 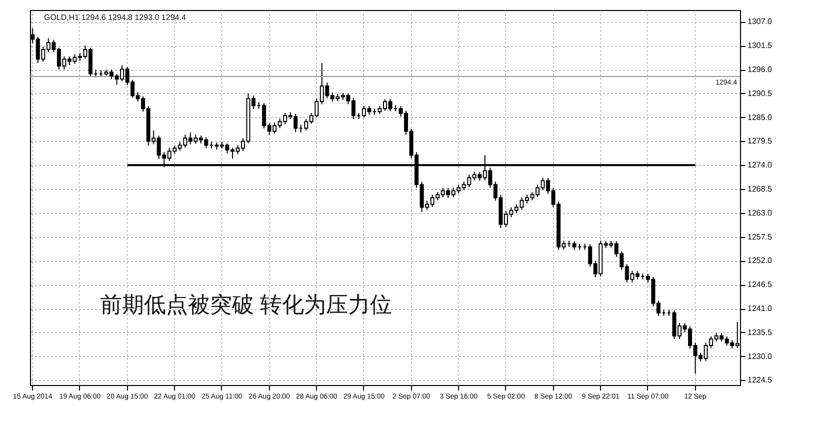 What do you see at coordinates (760, 332) in the screenshot?
I see `y-tick-label: 1235.5` at bounding box center [760, 332].